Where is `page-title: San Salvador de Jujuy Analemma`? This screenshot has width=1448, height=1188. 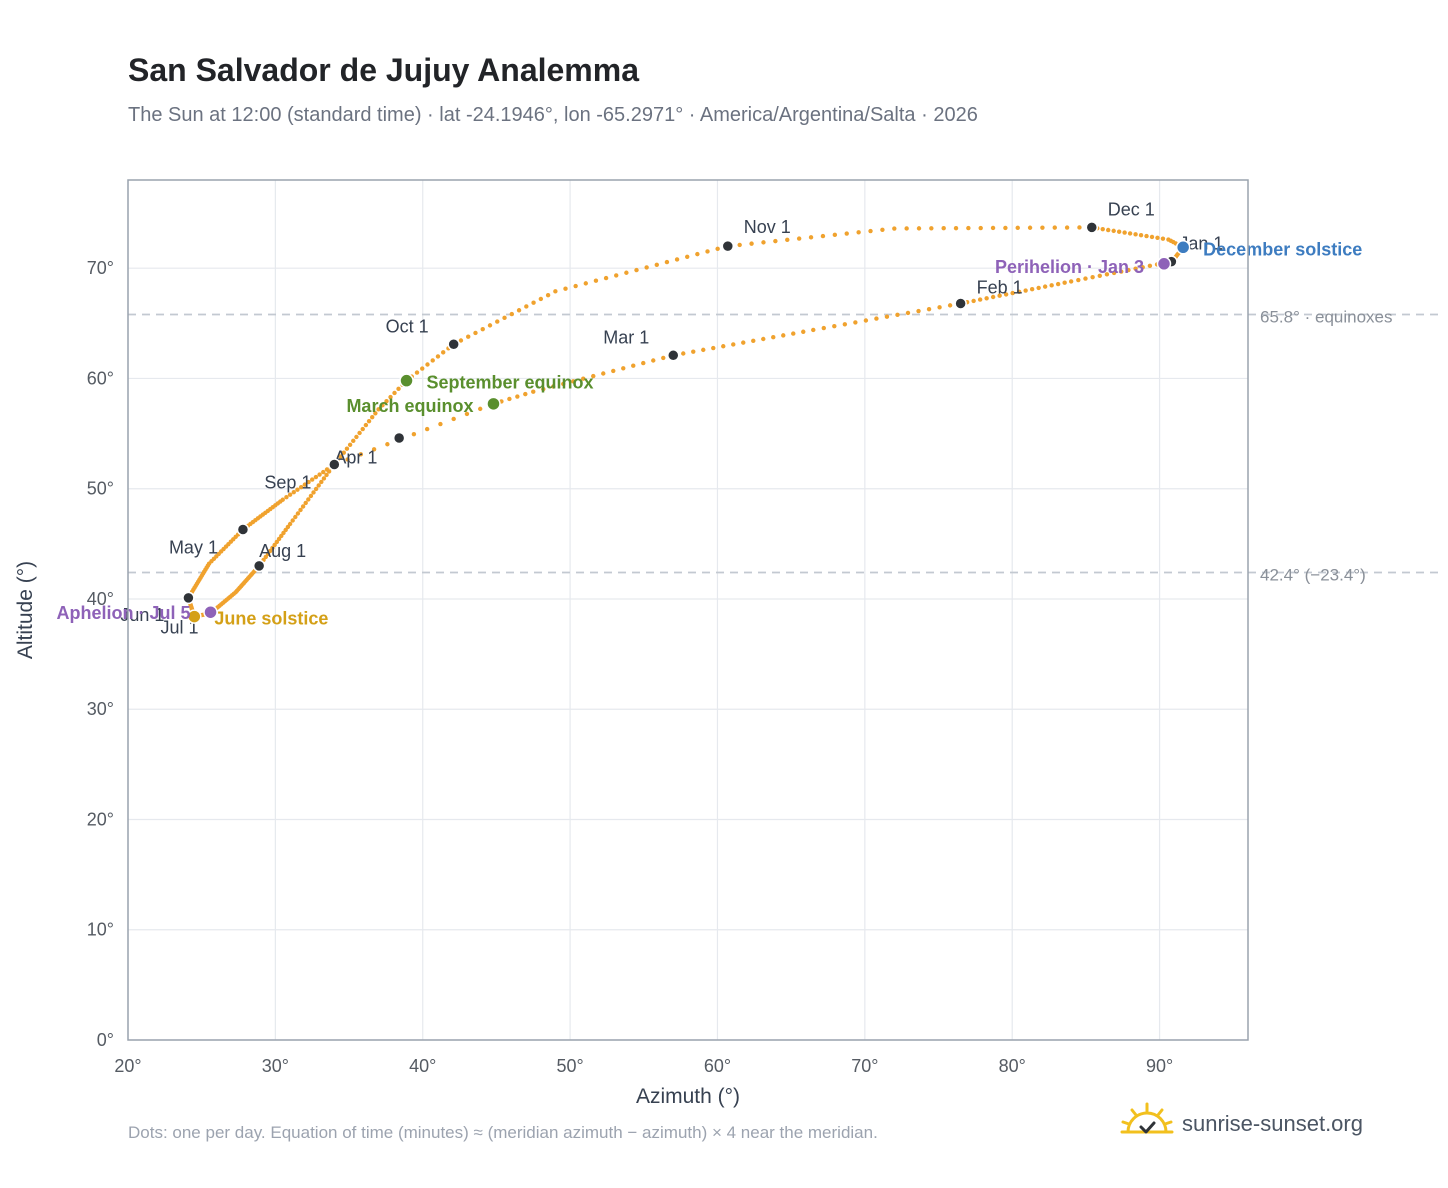
page-title: San Salvador de Jujuy Analemma is located at coordinates (383, 70).